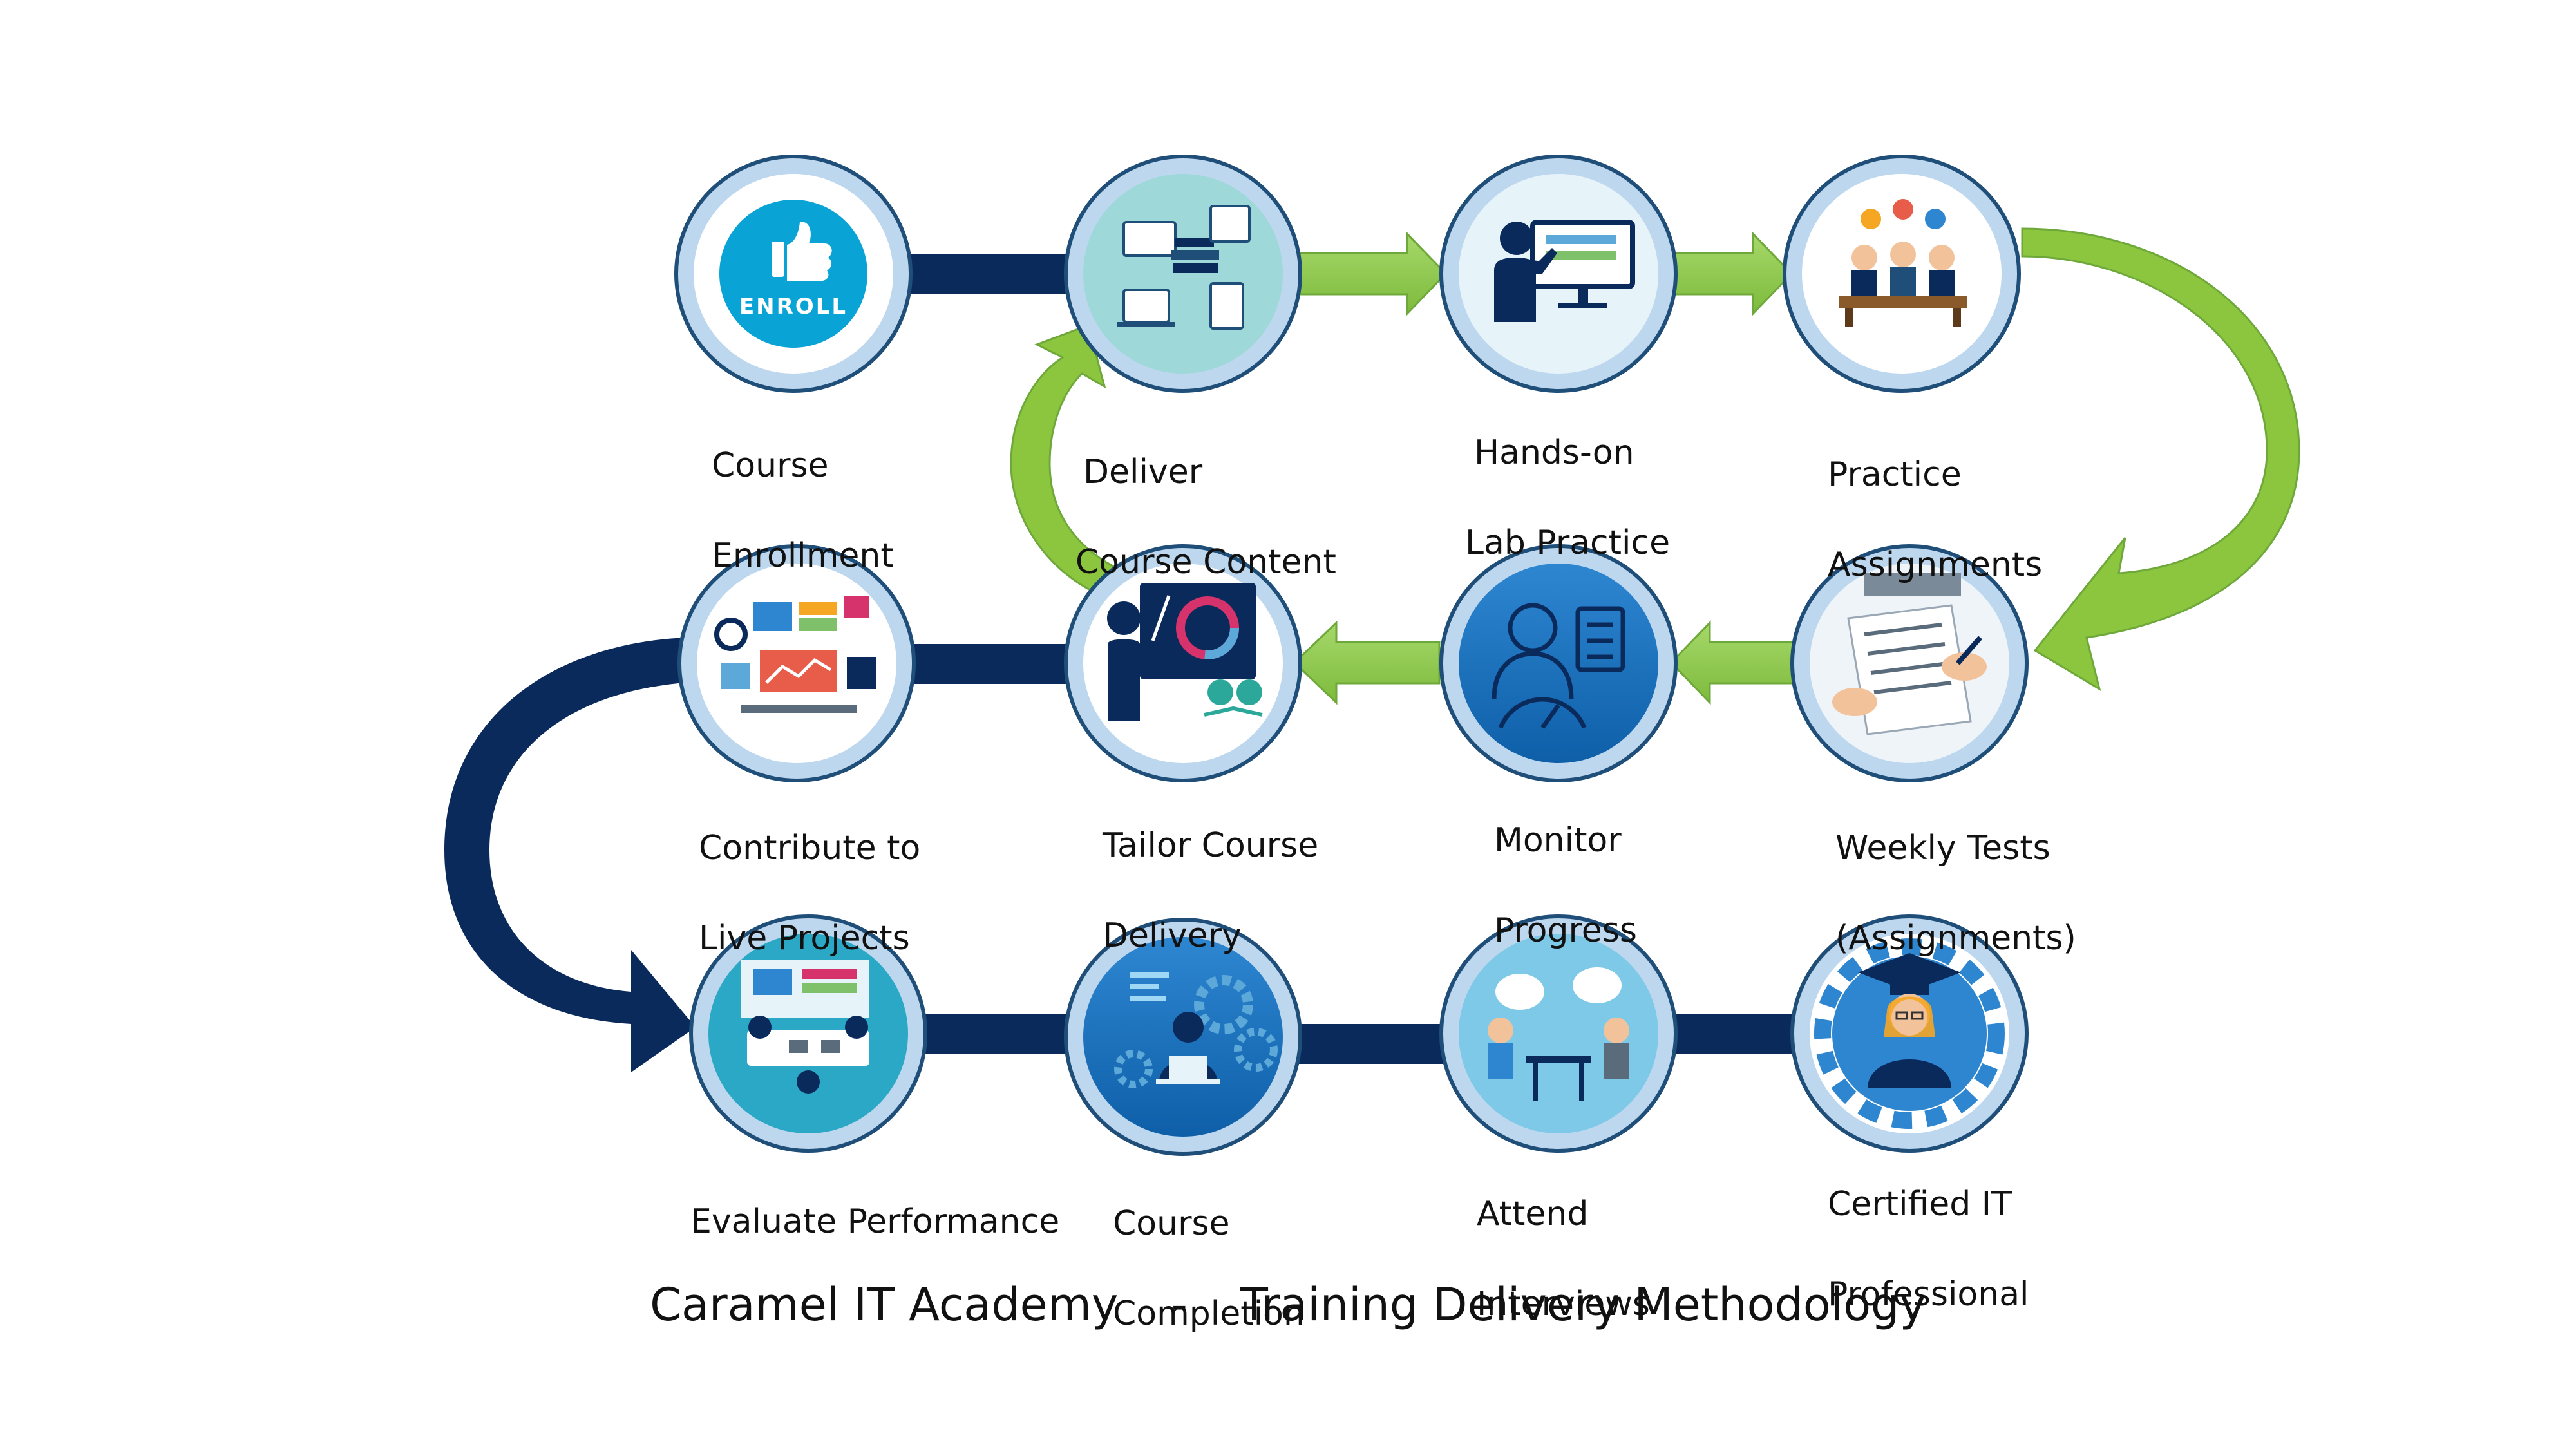 This screenshot has height=1449, width=2576. What do you see at coordinates (988, 274) in the screenshot?
I see `connector-enroll-to-deliver` at bounding box center [988, 274].